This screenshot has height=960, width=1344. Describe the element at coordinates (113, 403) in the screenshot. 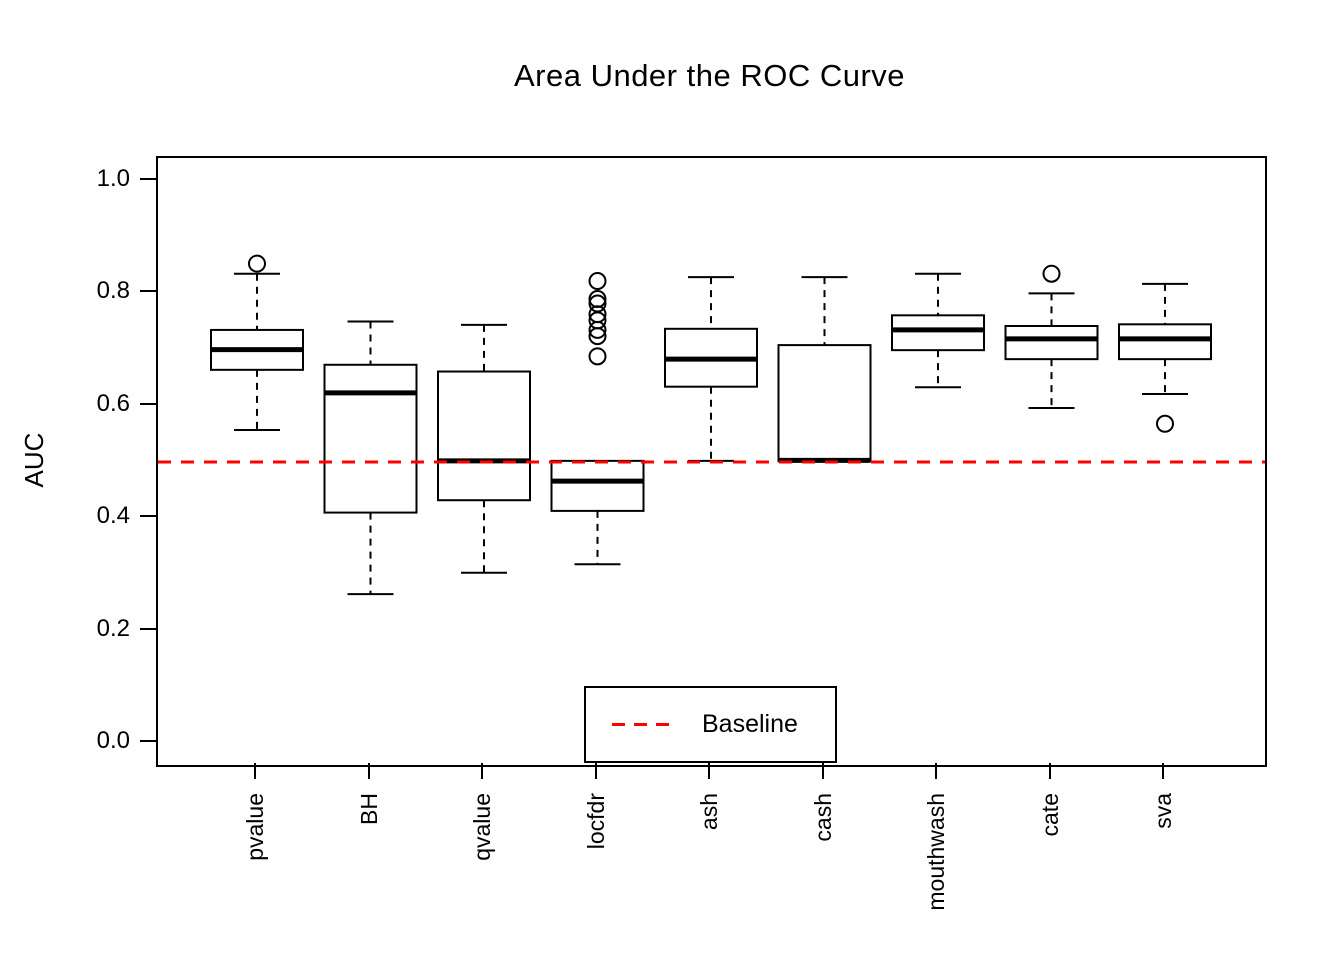

I see `y-tick-label: 0.6` at that location.